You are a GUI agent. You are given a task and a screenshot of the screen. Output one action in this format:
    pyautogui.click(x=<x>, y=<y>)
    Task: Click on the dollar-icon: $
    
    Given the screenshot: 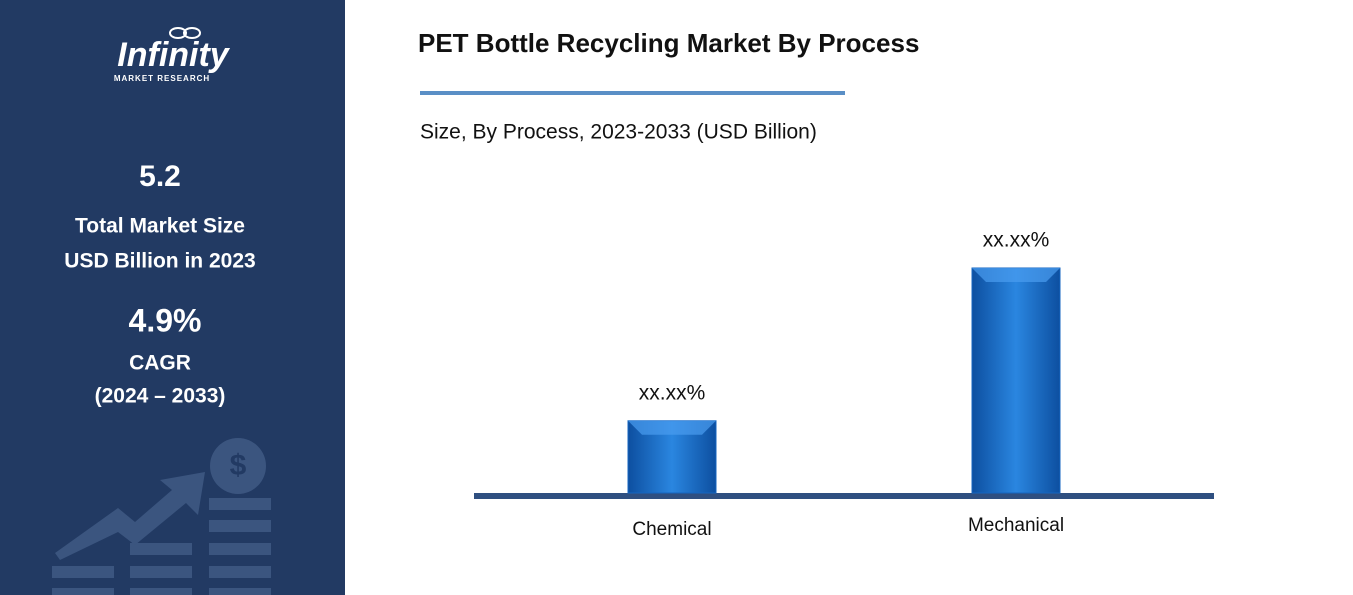 What is the action you would take?
    pyautogui.click(x=238, y=465)
    